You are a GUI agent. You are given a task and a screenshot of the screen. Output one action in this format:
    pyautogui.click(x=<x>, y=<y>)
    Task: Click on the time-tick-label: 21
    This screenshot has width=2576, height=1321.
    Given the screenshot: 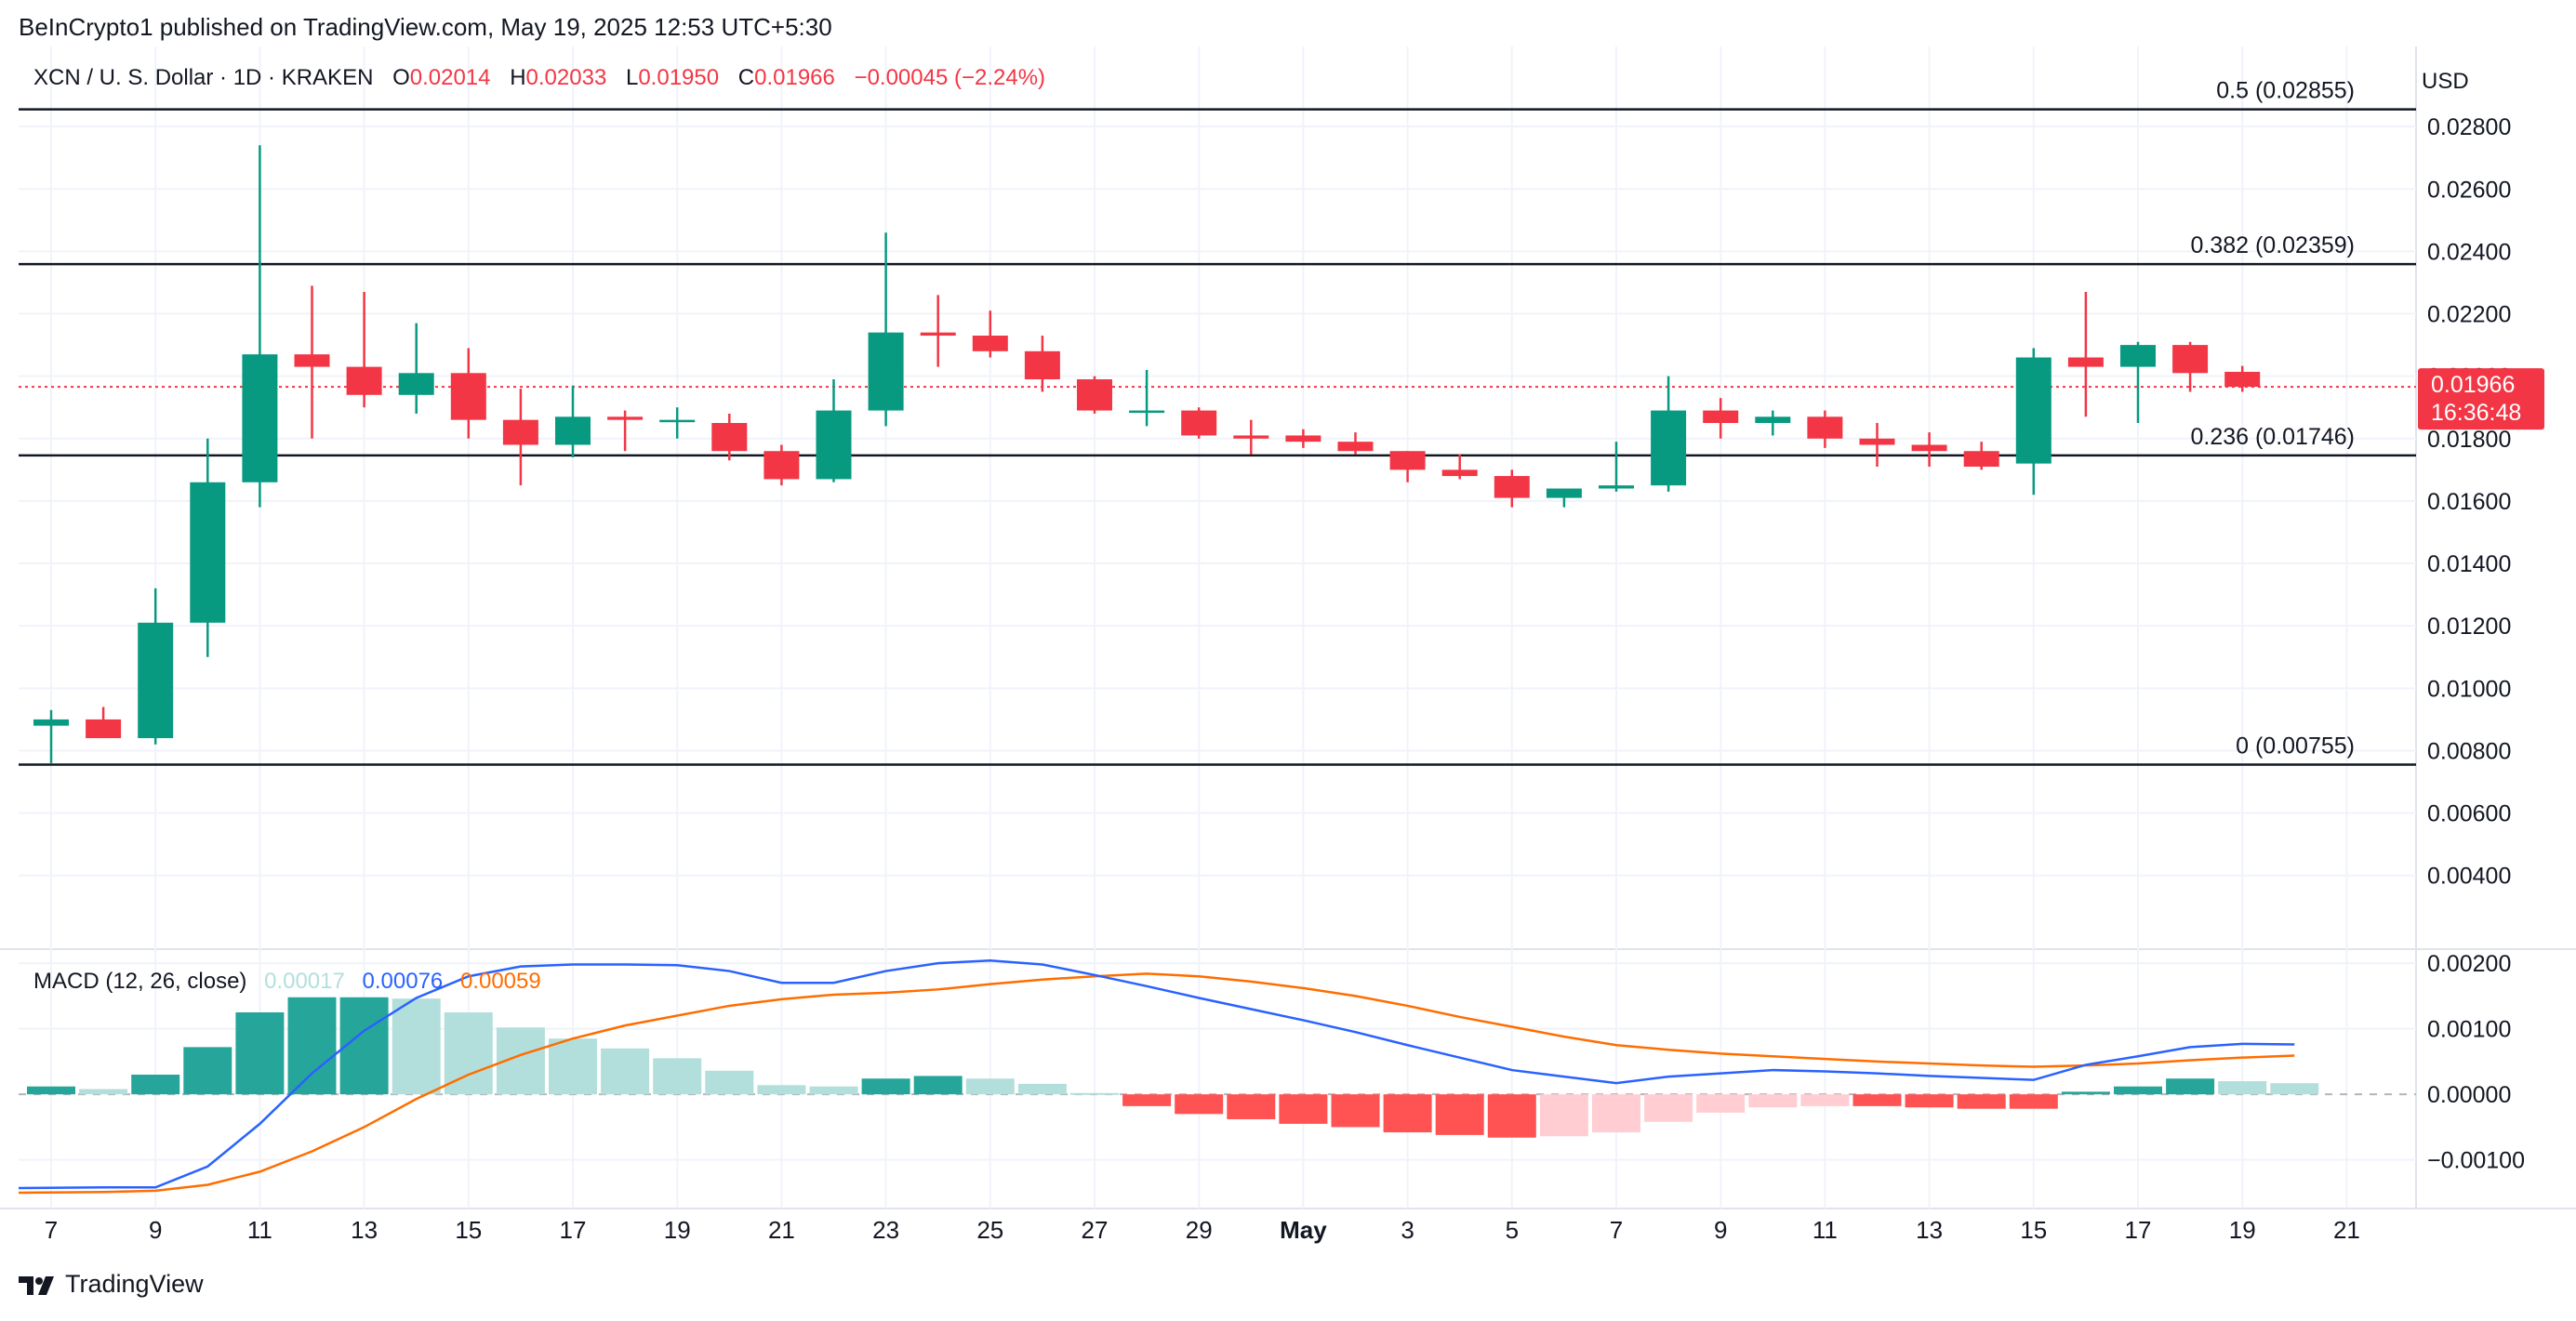 What is the action you would take?
    pyautogui.click(x=781, y=1230)
    